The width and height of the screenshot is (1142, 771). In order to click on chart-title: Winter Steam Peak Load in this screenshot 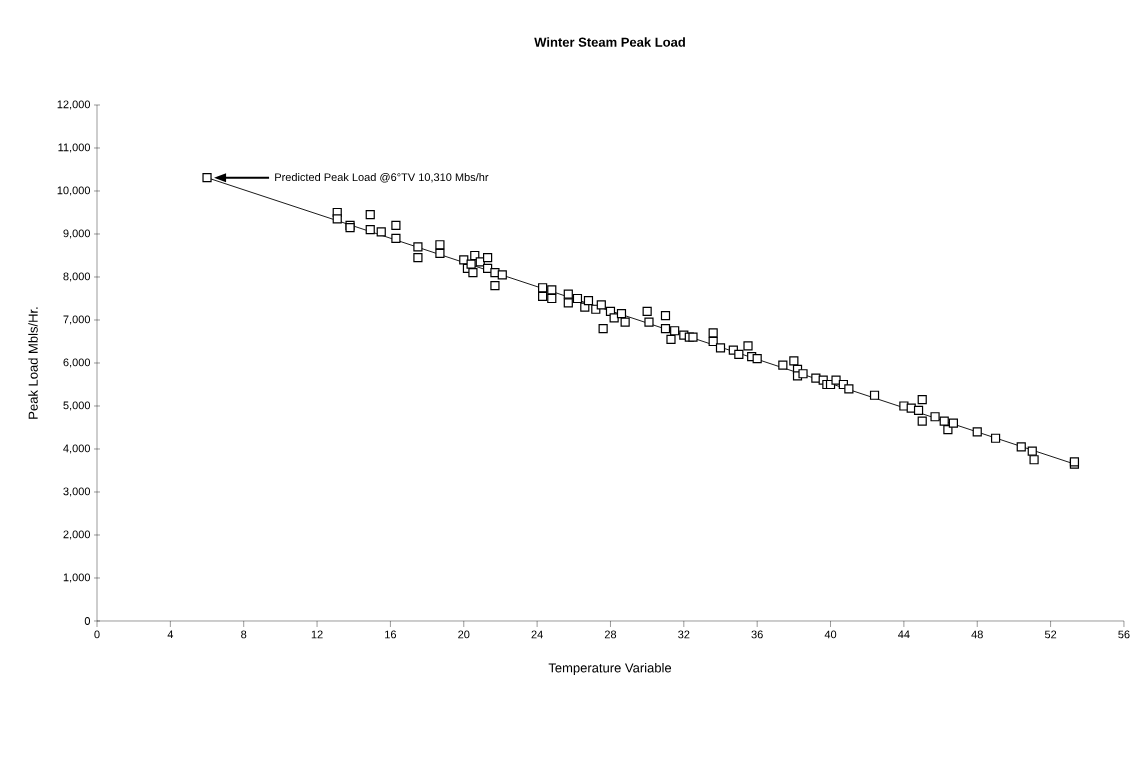, I will do `click(609, 42)`.